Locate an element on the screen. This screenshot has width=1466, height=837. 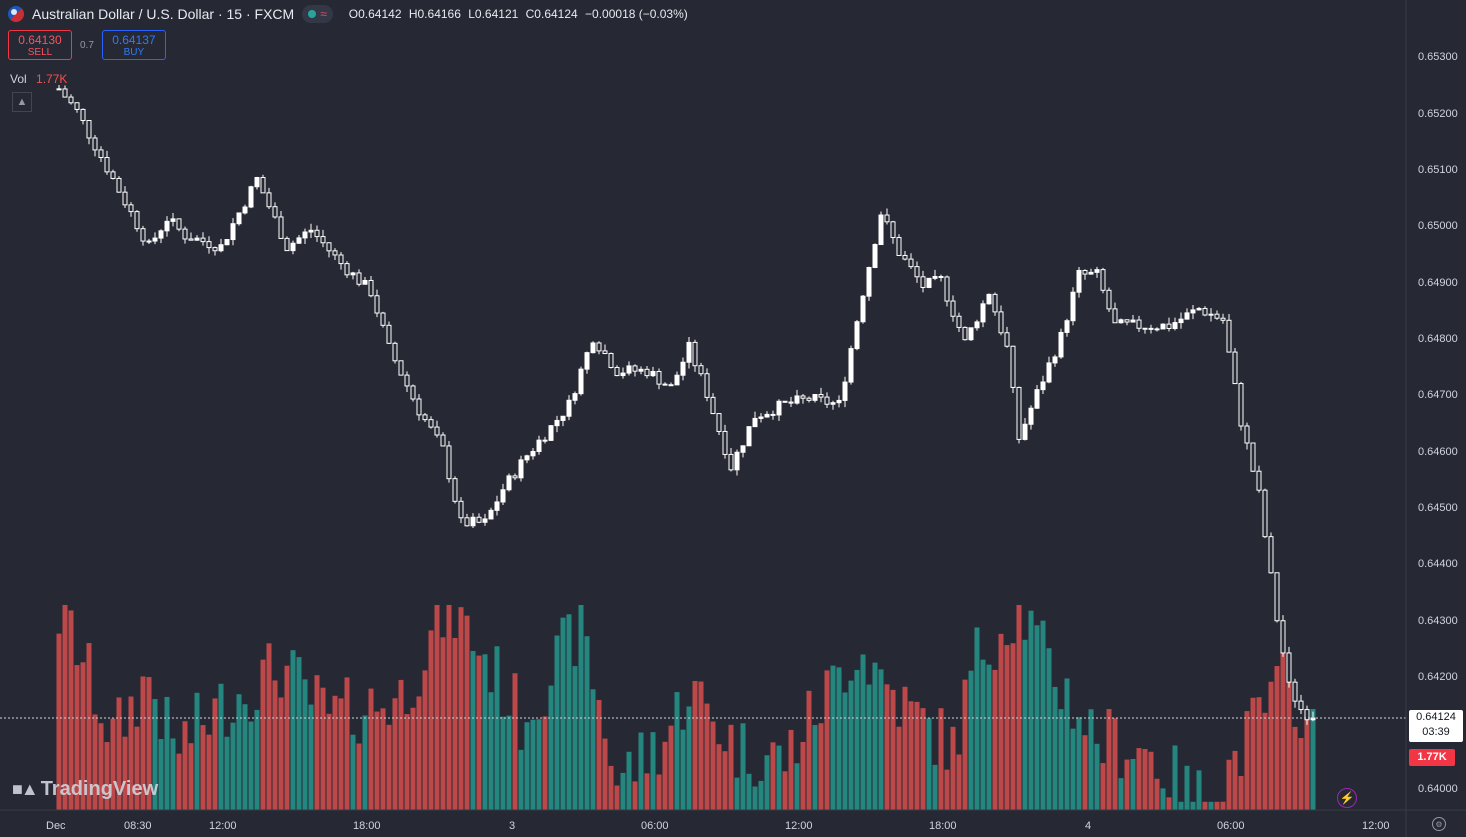
chevron-up-icon: ▲ is located at coordinates (22, 102).